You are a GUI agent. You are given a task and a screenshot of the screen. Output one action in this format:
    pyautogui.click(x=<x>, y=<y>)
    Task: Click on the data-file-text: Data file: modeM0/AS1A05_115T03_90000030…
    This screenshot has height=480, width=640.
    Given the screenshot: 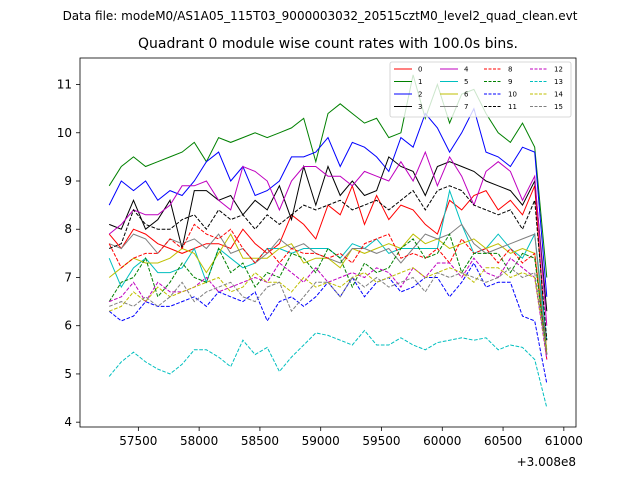 What is the action you would take?
    pyautogui.click(x=320, y=16)
    